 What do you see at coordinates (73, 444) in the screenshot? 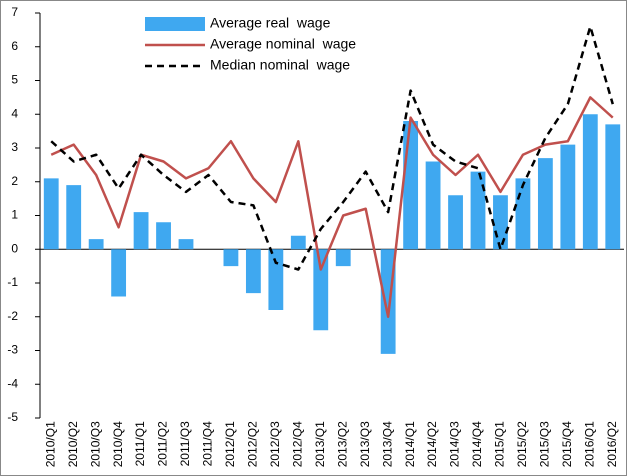
I see `x-tick-label: 2010/Q2` at bounding box center [73, 444].